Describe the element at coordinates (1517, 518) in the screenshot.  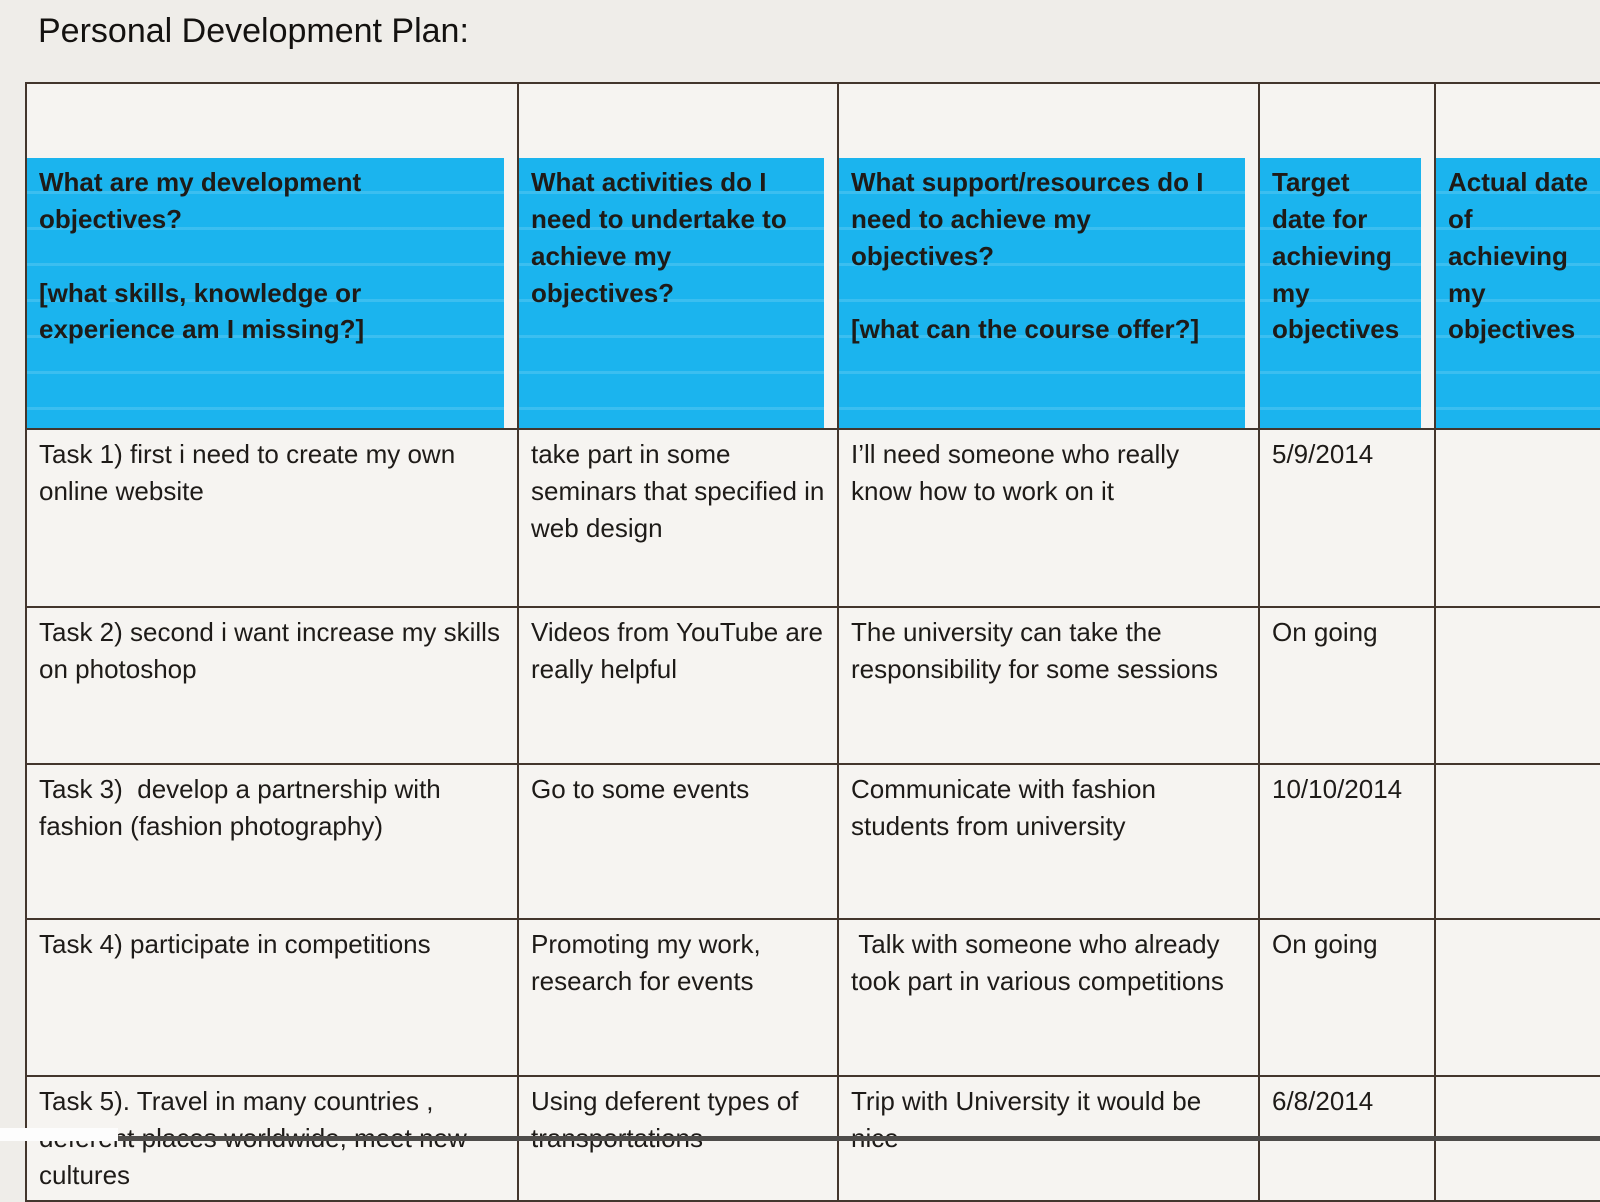
I see `cell-task1-actual-date` at that location.